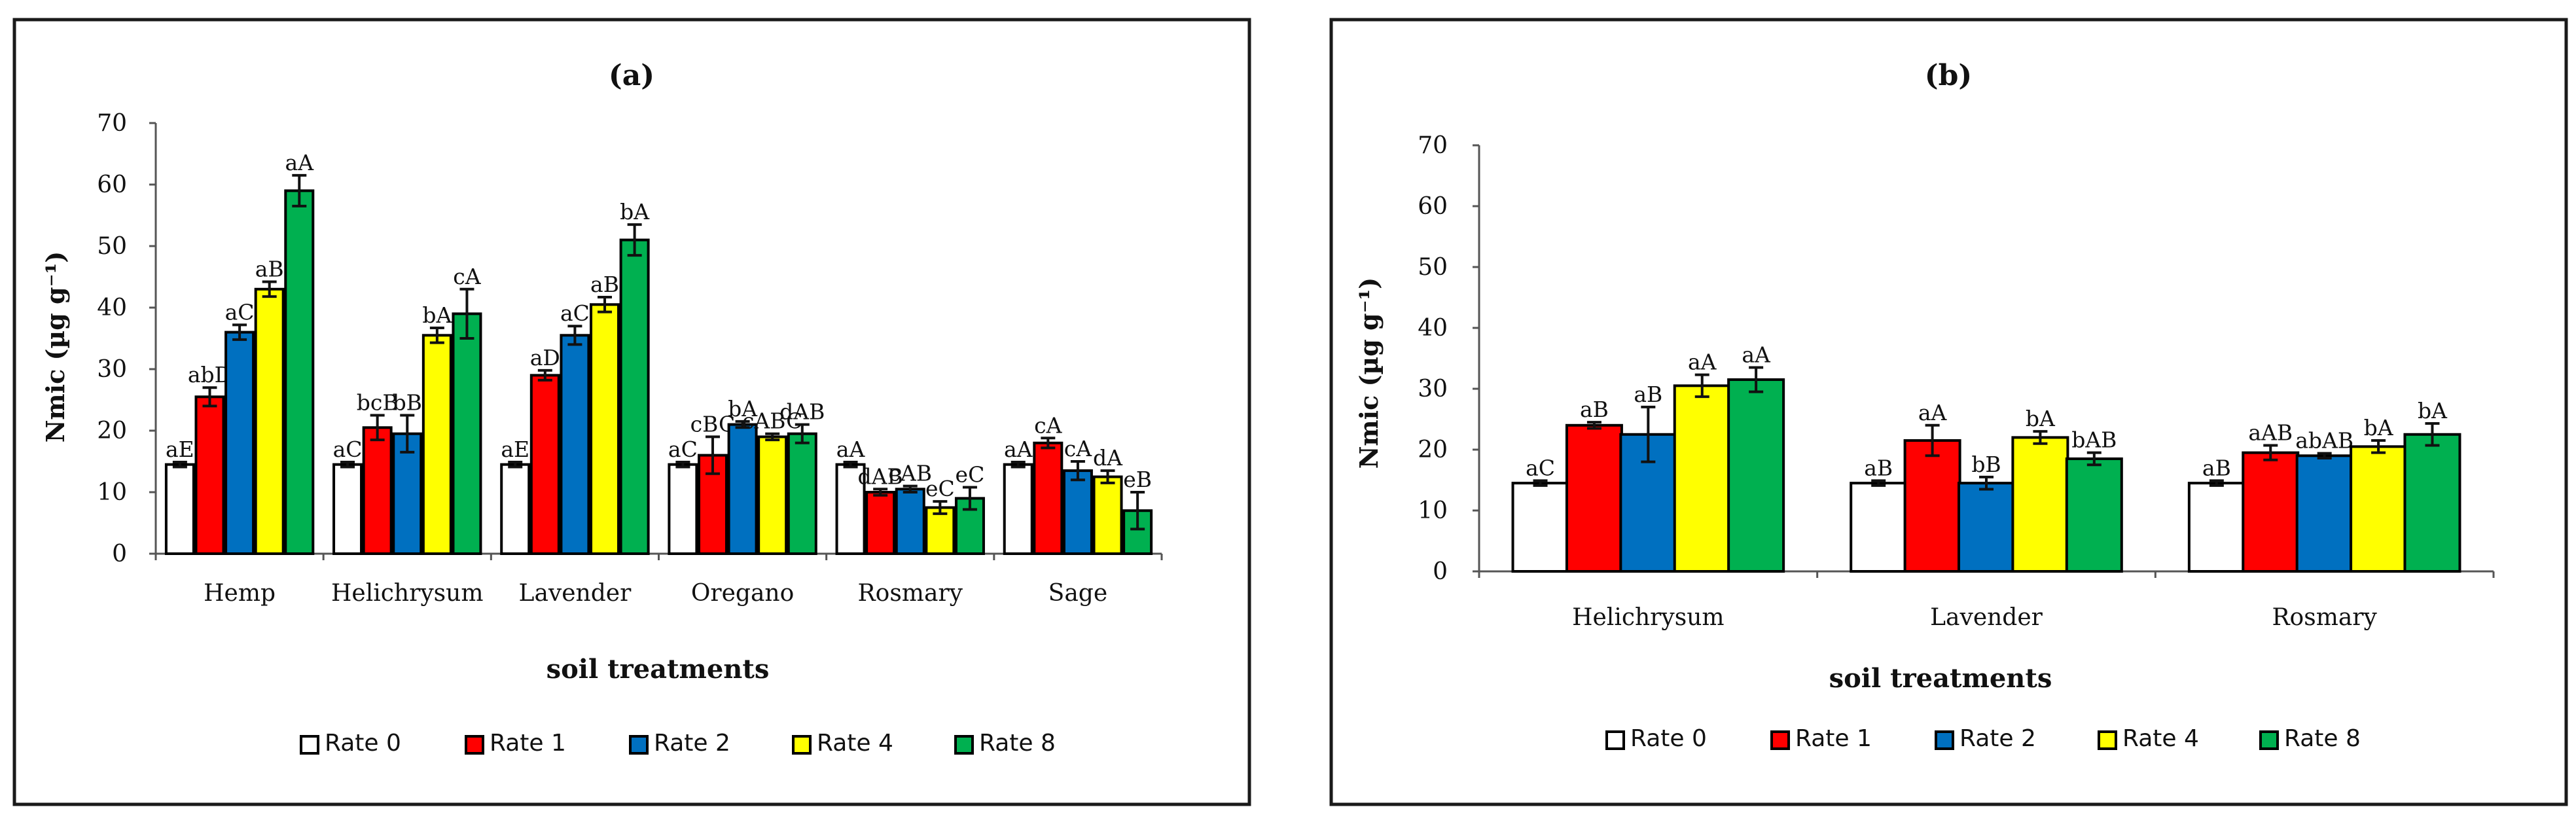  Describe the element at coordinates (855, 743) in the screenshot. I see `legend-label: Rate 4` at that location.